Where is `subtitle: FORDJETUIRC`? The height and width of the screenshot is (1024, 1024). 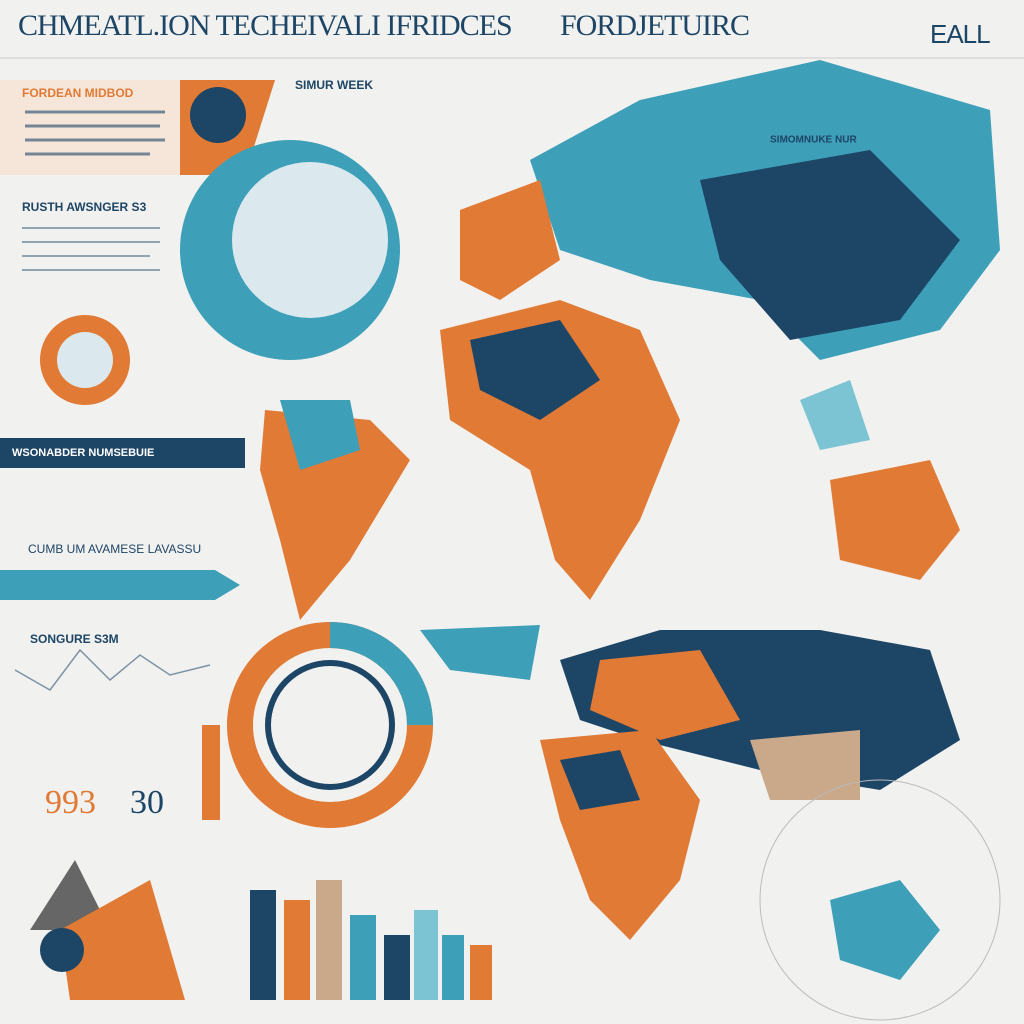 subtitle: FORDJETUIRC is located at coordinates (654, 25).